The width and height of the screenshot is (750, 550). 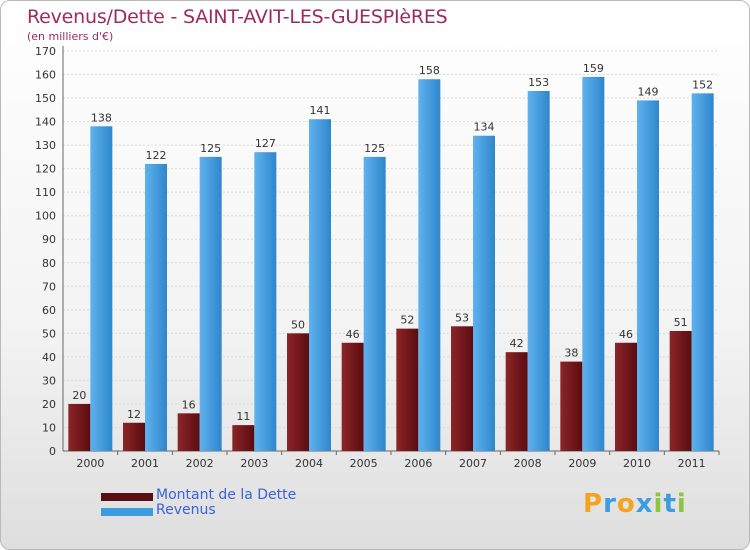 I want to click on logo-letter: P, so click(x=593, y=504).